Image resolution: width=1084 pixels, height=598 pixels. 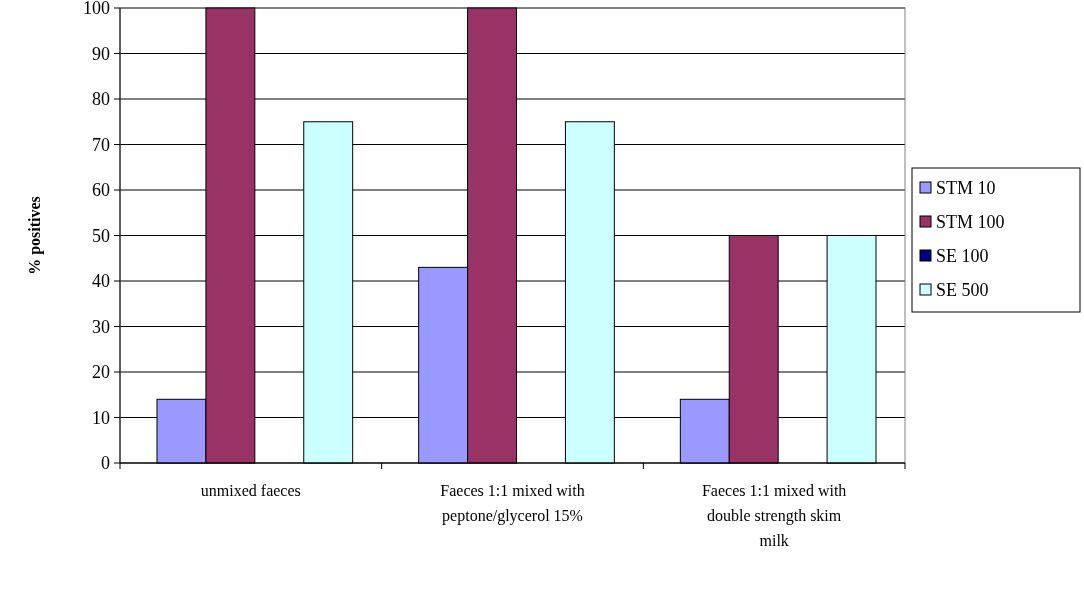 What do you see at coordinates (105, 463) in the screenshot?
I see `y-tick-label: 0` at bounding box center [105, 463].